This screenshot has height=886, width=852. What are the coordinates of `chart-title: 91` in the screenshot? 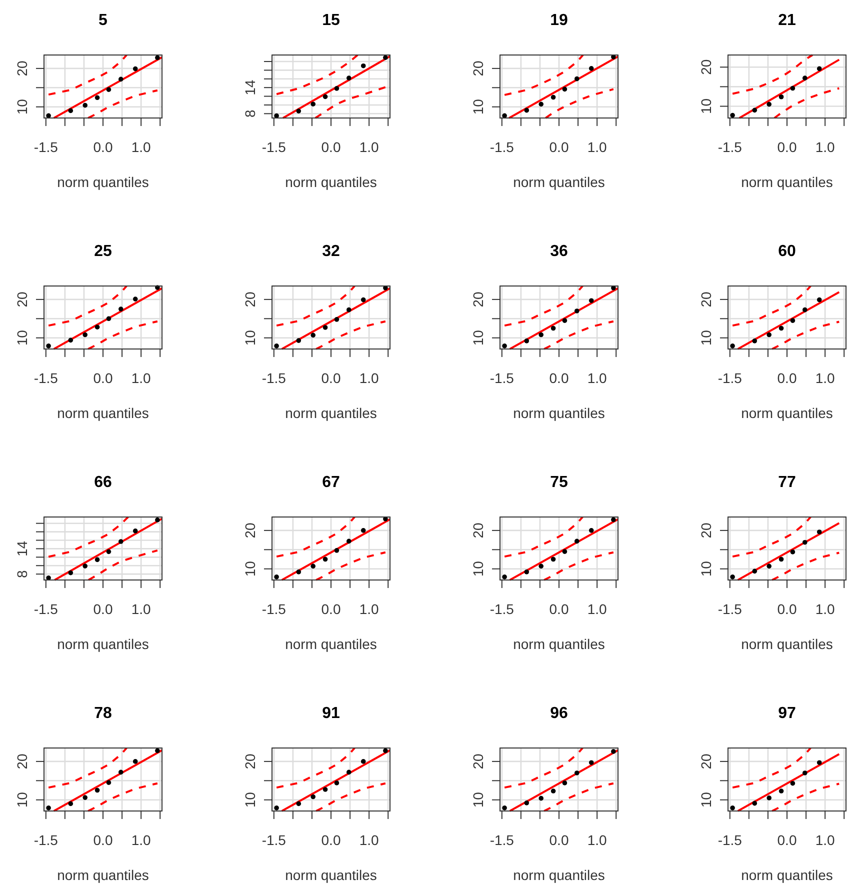 It's located at (331, 713).